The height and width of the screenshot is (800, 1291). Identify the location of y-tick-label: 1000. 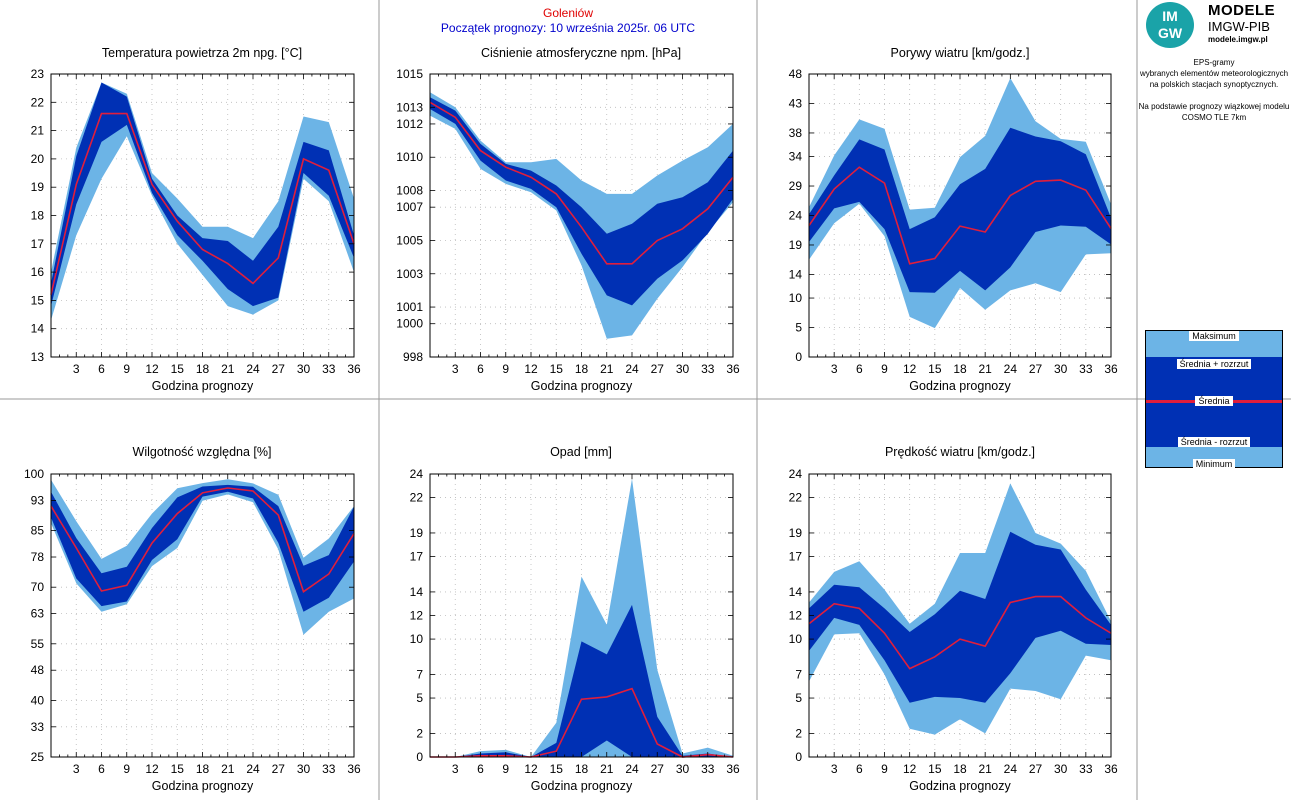
(409, 324).